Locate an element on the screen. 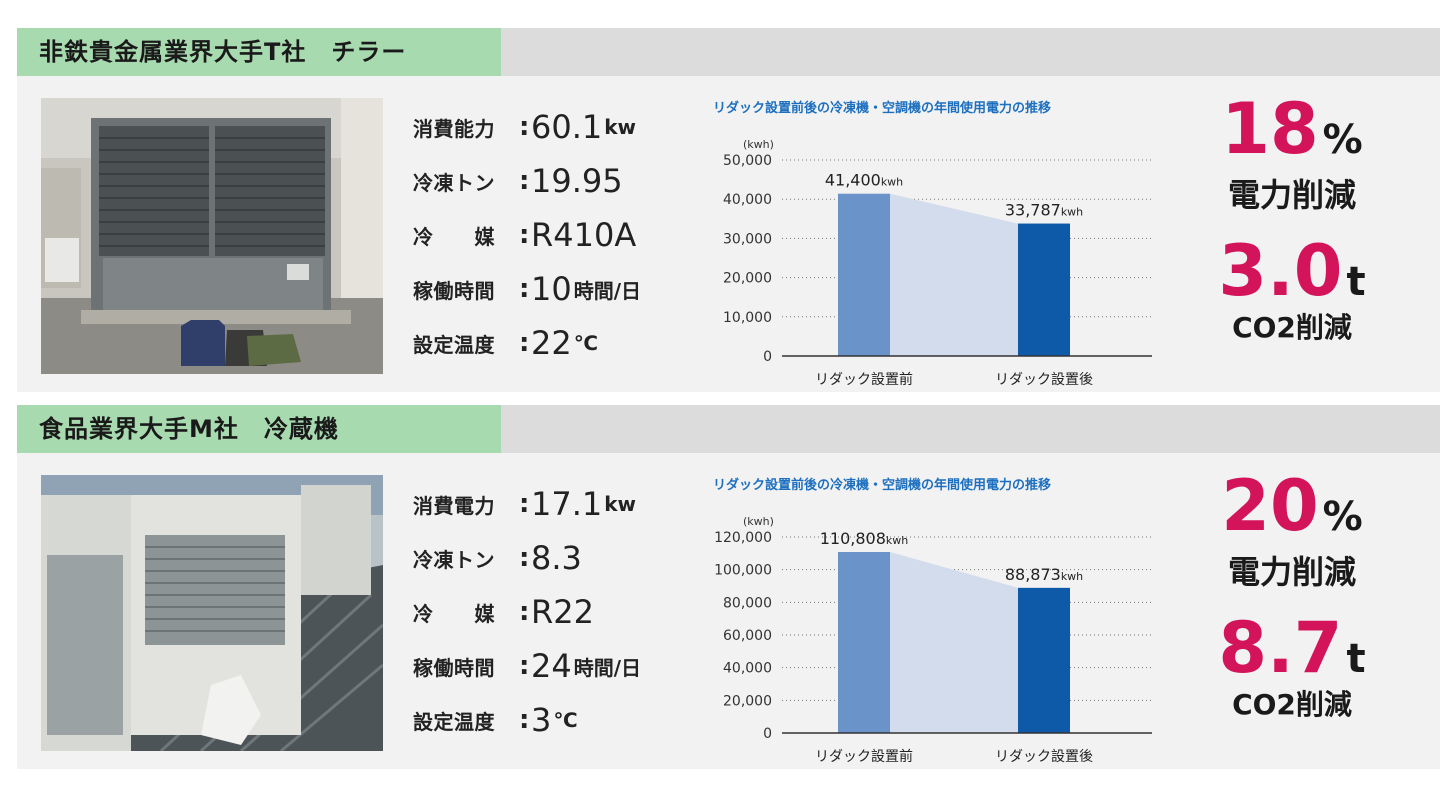  spec-value: R410A is located at coordinates (584, 235).